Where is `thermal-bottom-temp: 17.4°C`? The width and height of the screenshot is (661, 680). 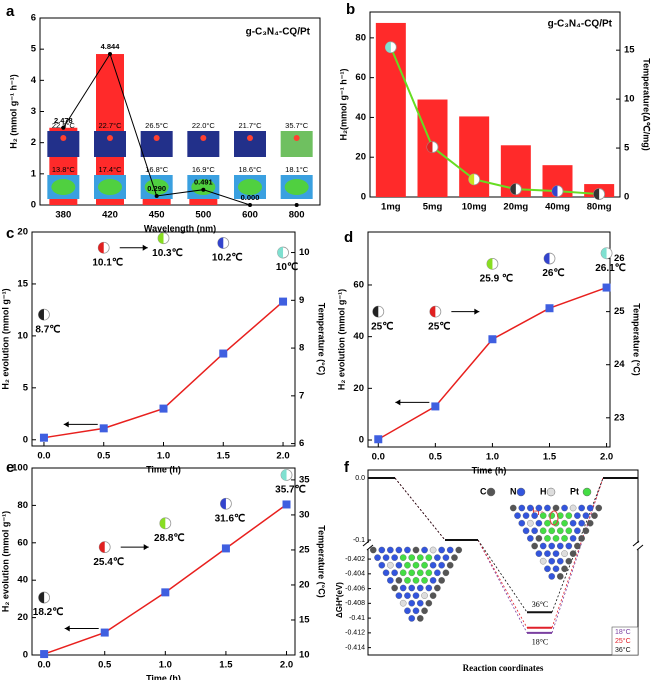 thermal-bottom-temp: 17.4°C is located at coordinates (110, 169).